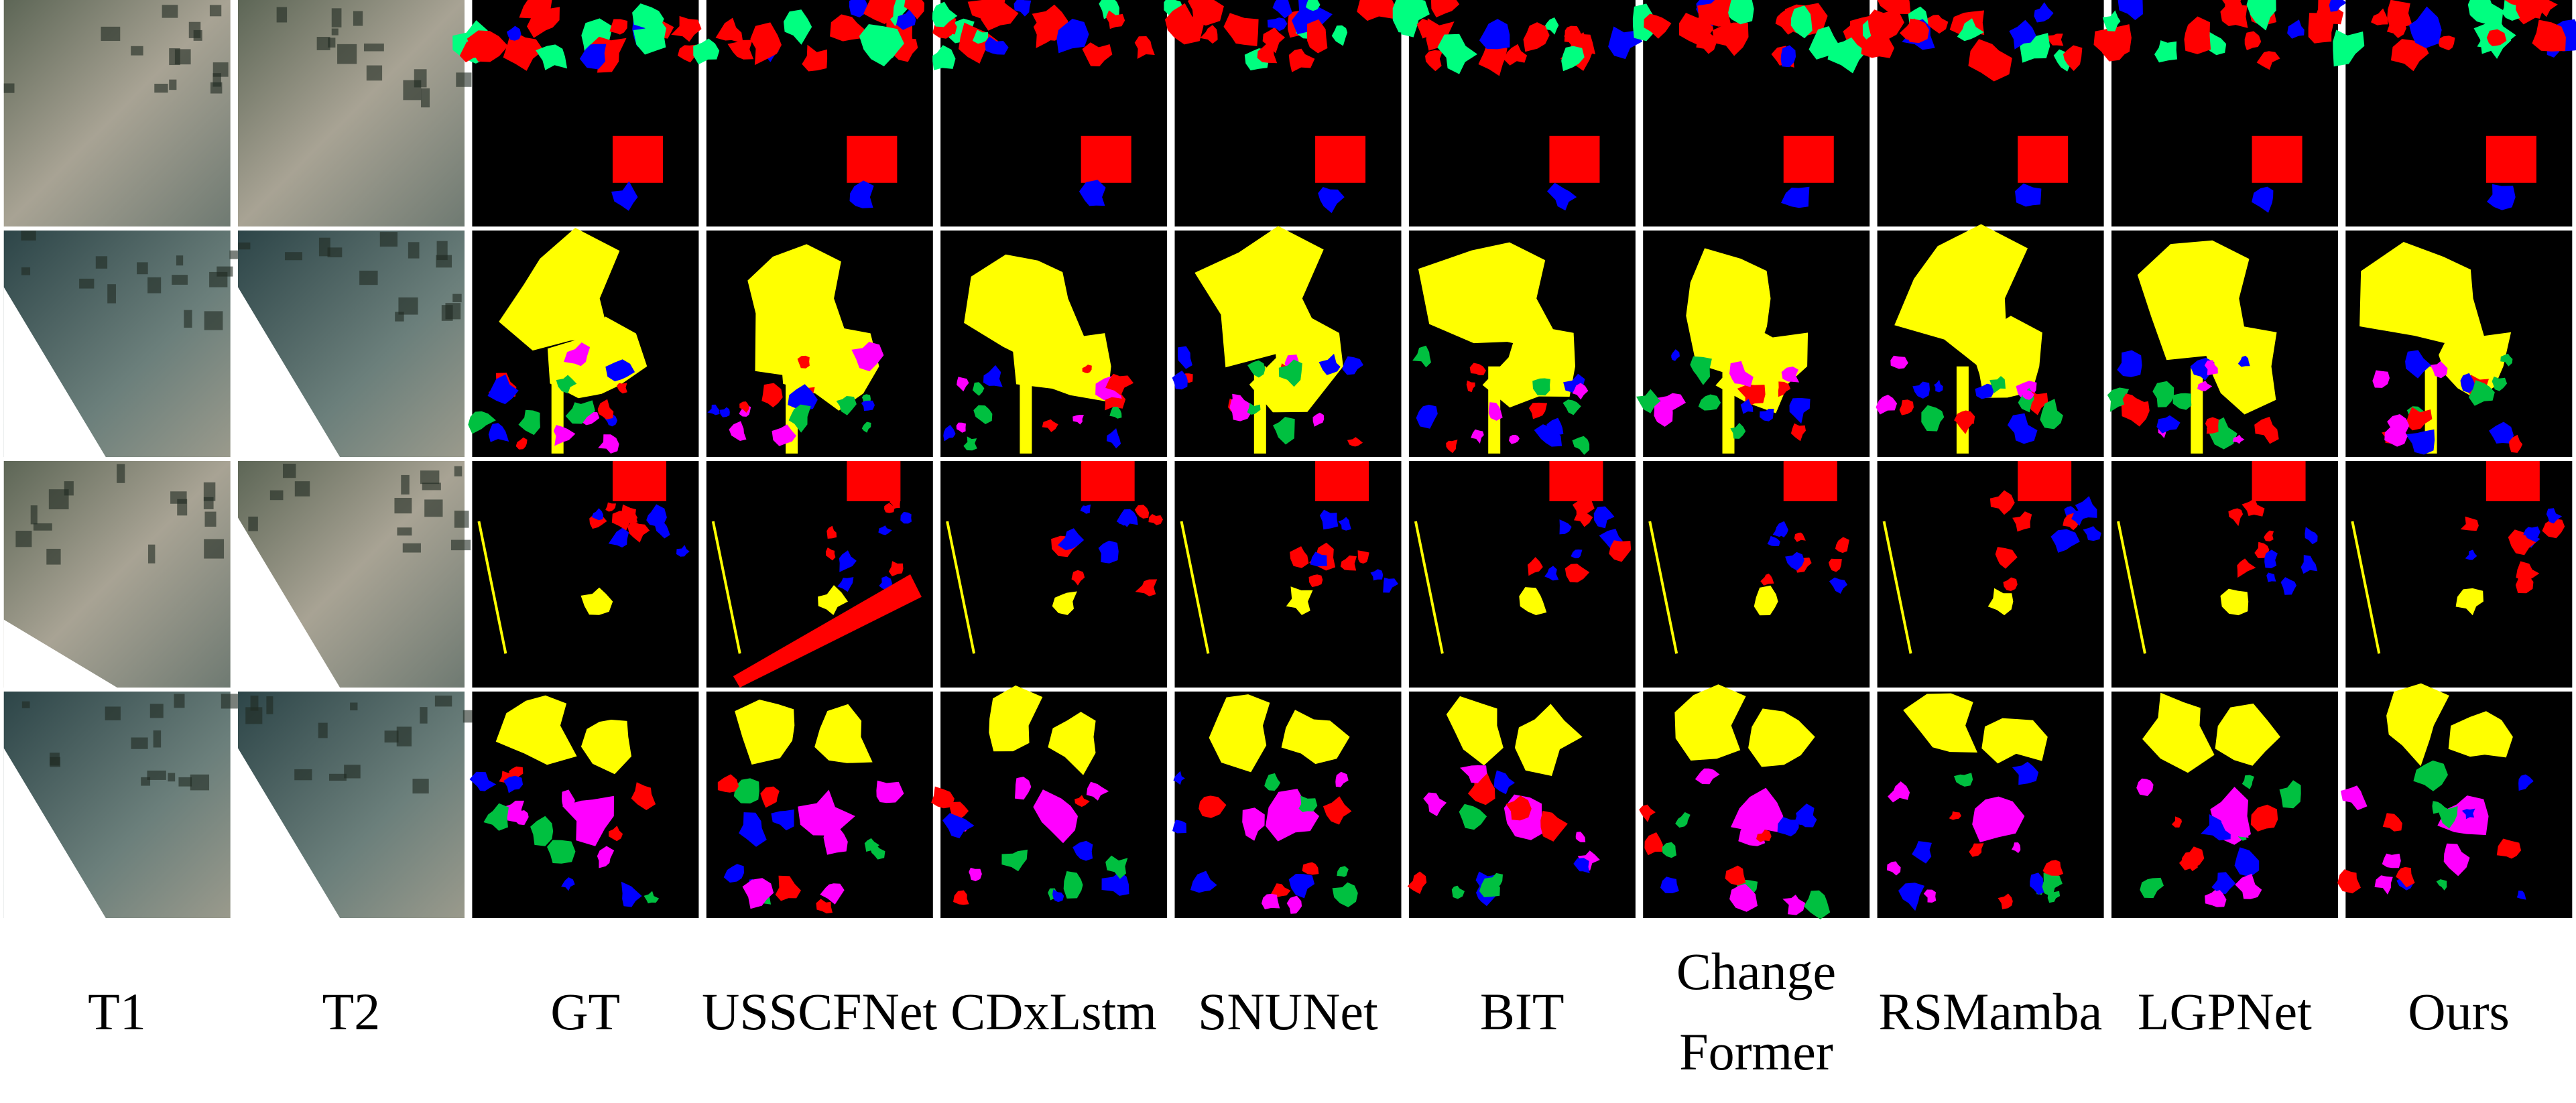 The image size is (2576, 1103). What do you see at coordinates (2225, 1011) in the screenshot?
I see `column-label: LGPNet` at bounding box center [2225, 1011].